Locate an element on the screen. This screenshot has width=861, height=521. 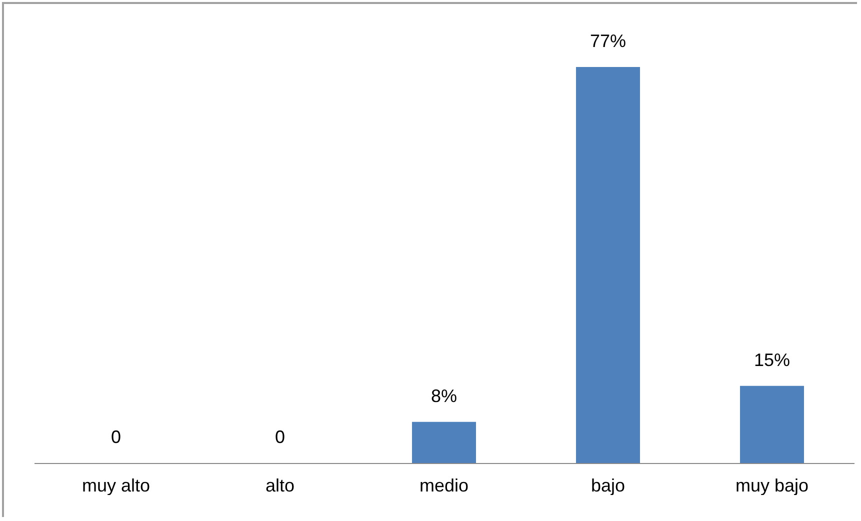
data-label: 8% is located at coordinates (444, 396).